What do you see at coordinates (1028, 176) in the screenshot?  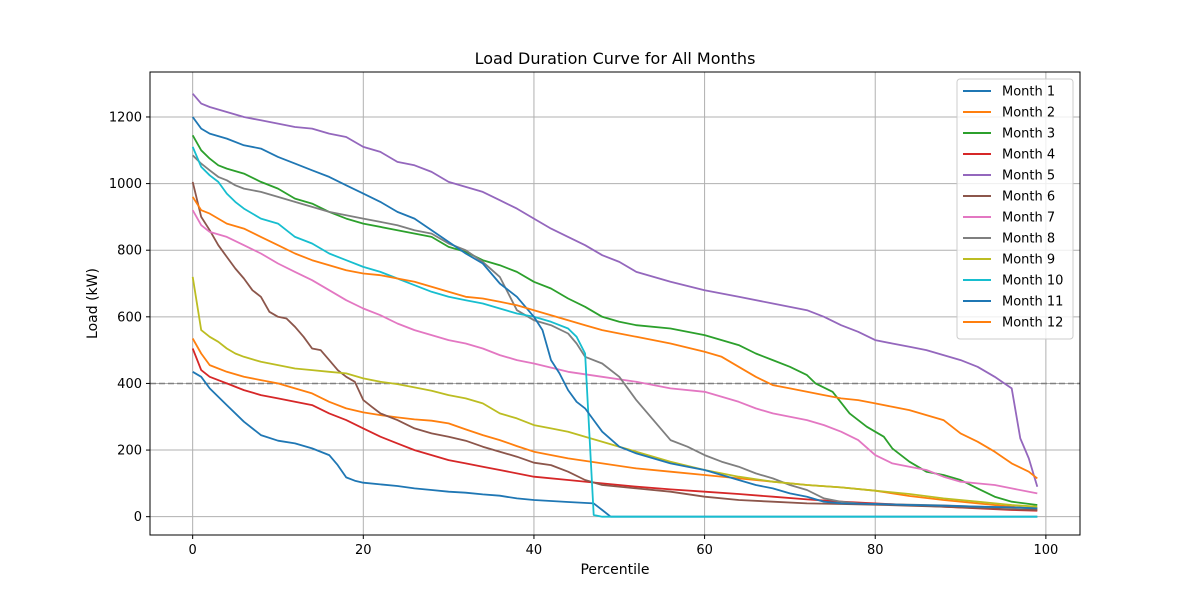 I see `legend-label: Month 5` at bounding box center [1028, 176].